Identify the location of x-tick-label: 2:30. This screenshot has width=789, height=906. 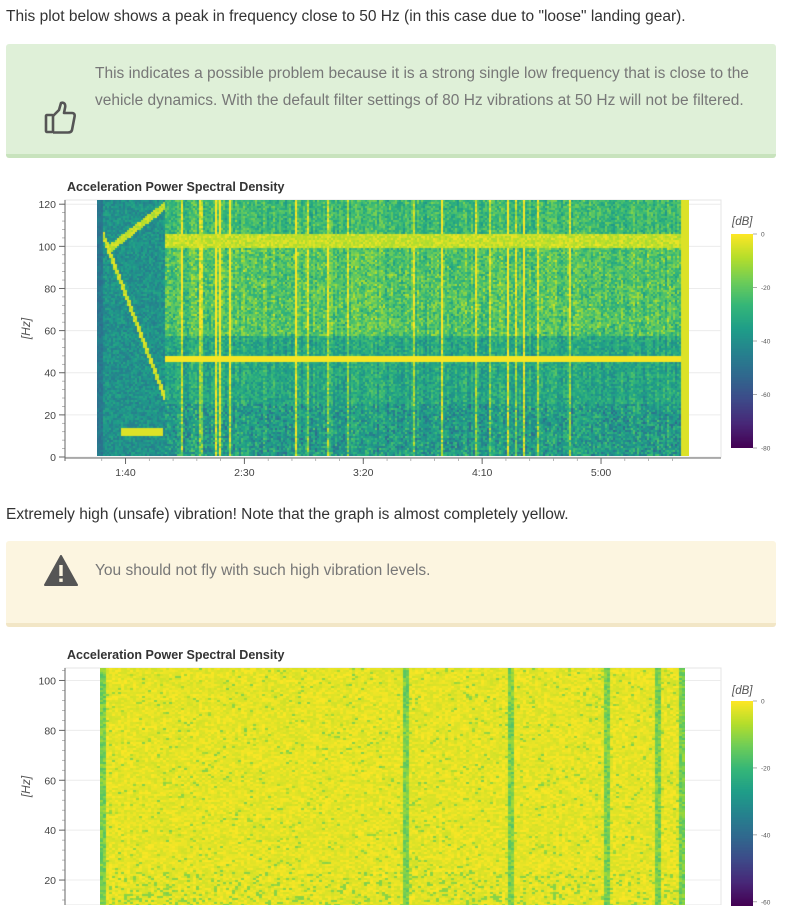
(244, 473).